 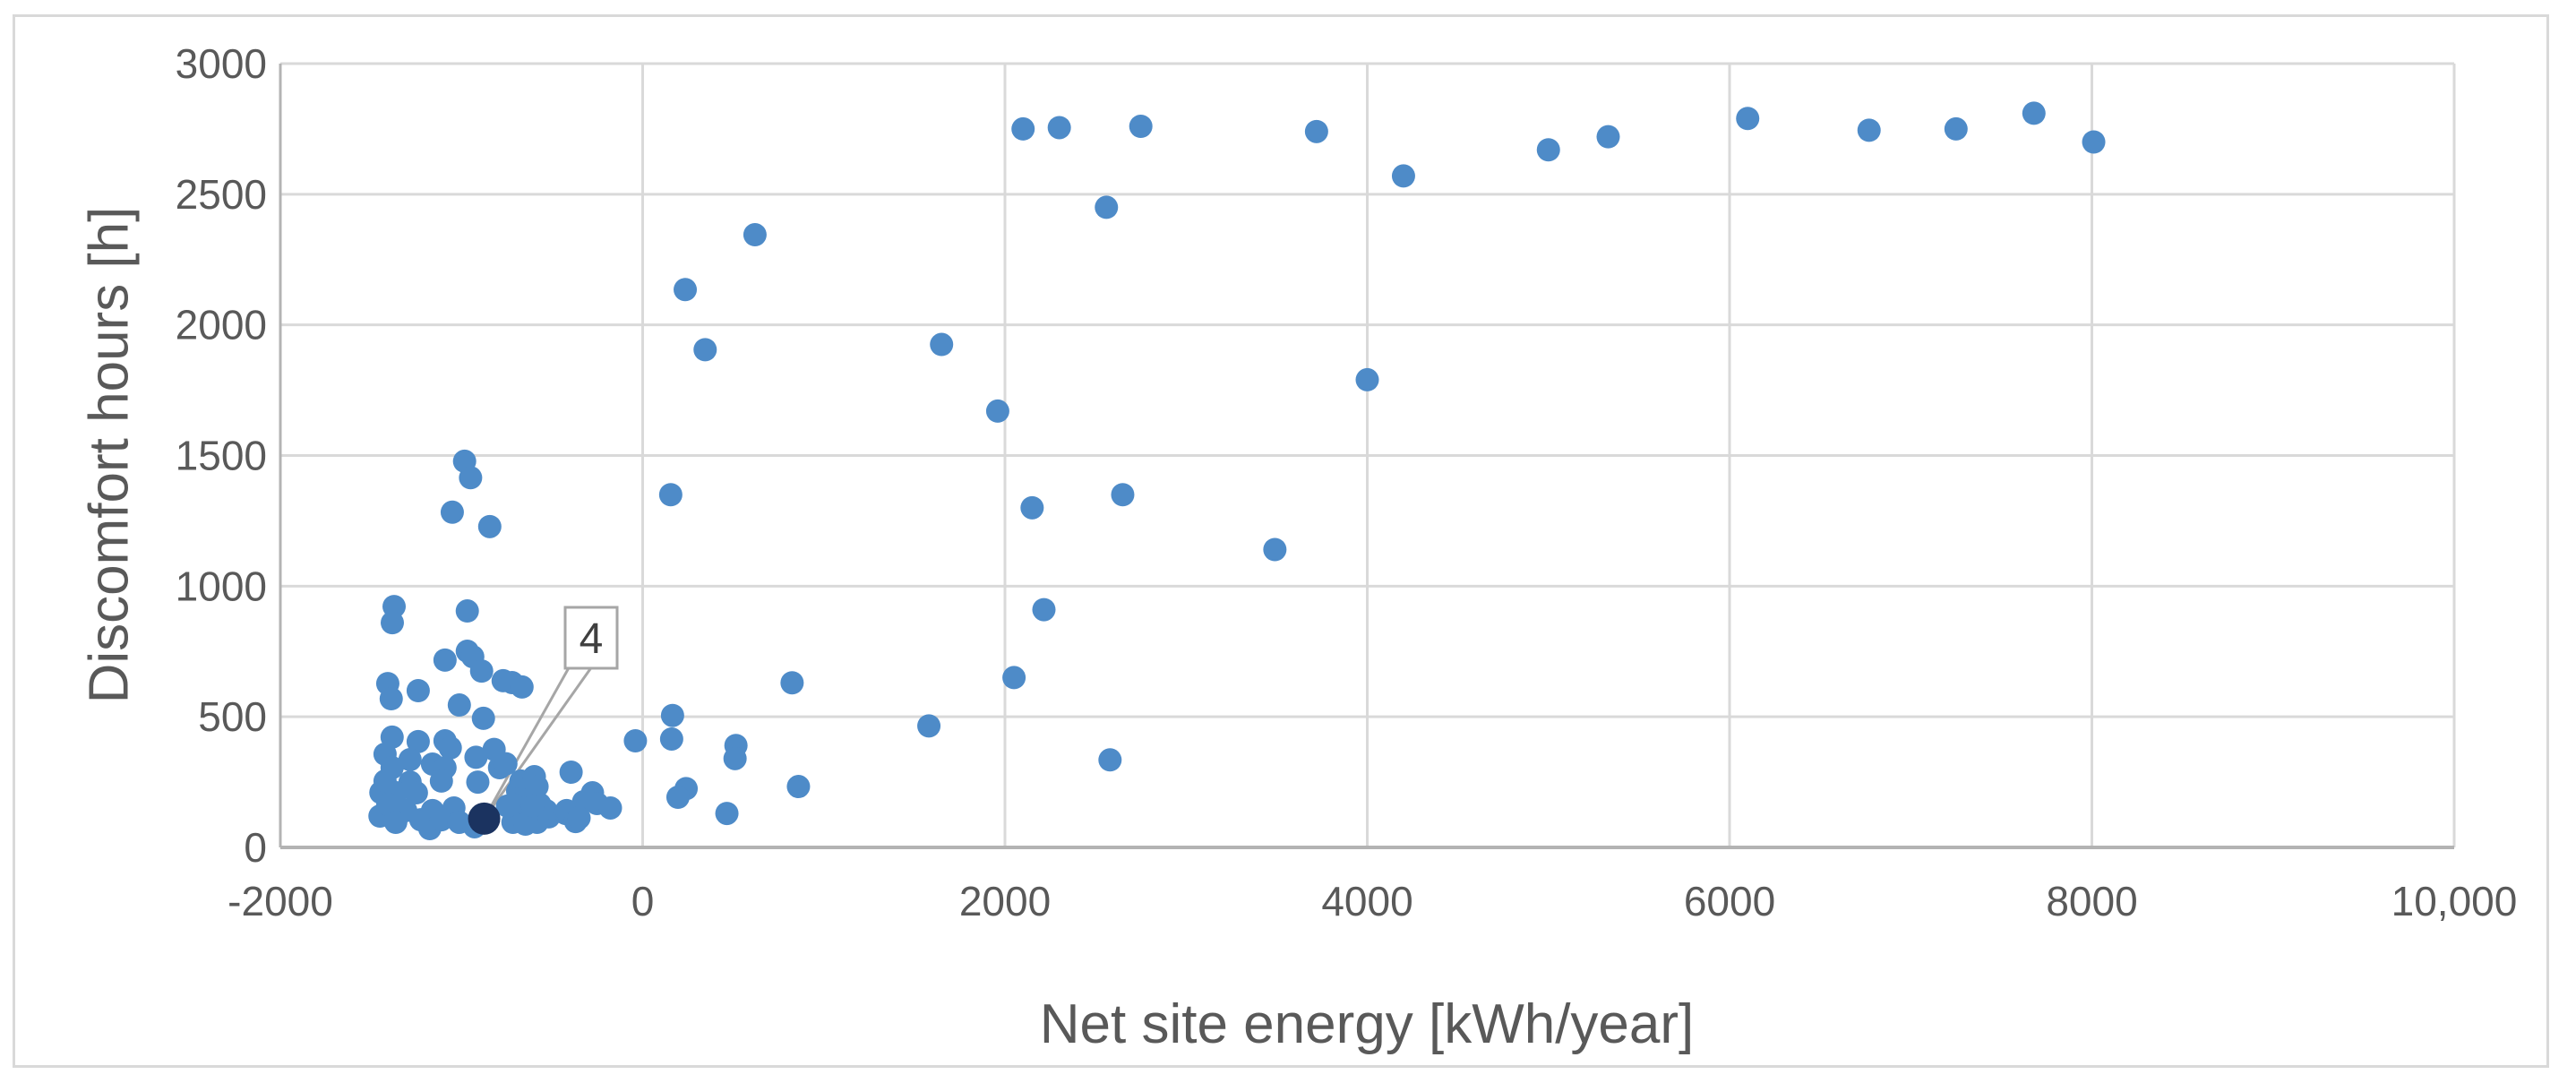 I want to click on y-tick-label: 2500, so click(x=221, y=194).